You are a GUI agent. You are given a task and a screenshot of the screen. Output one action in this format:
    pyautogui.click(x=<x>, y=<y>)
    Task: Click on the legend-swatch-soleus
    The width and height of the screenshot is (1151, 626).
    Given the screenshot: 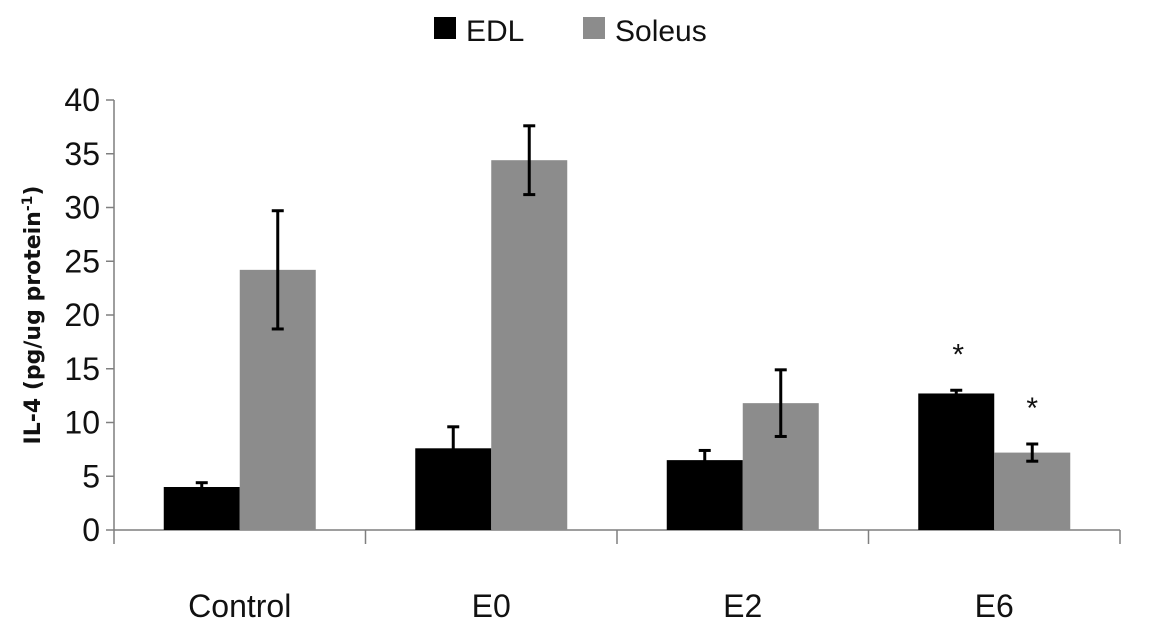 What is the action you would take?
    pyautogui.click(x=594, y=28)
    